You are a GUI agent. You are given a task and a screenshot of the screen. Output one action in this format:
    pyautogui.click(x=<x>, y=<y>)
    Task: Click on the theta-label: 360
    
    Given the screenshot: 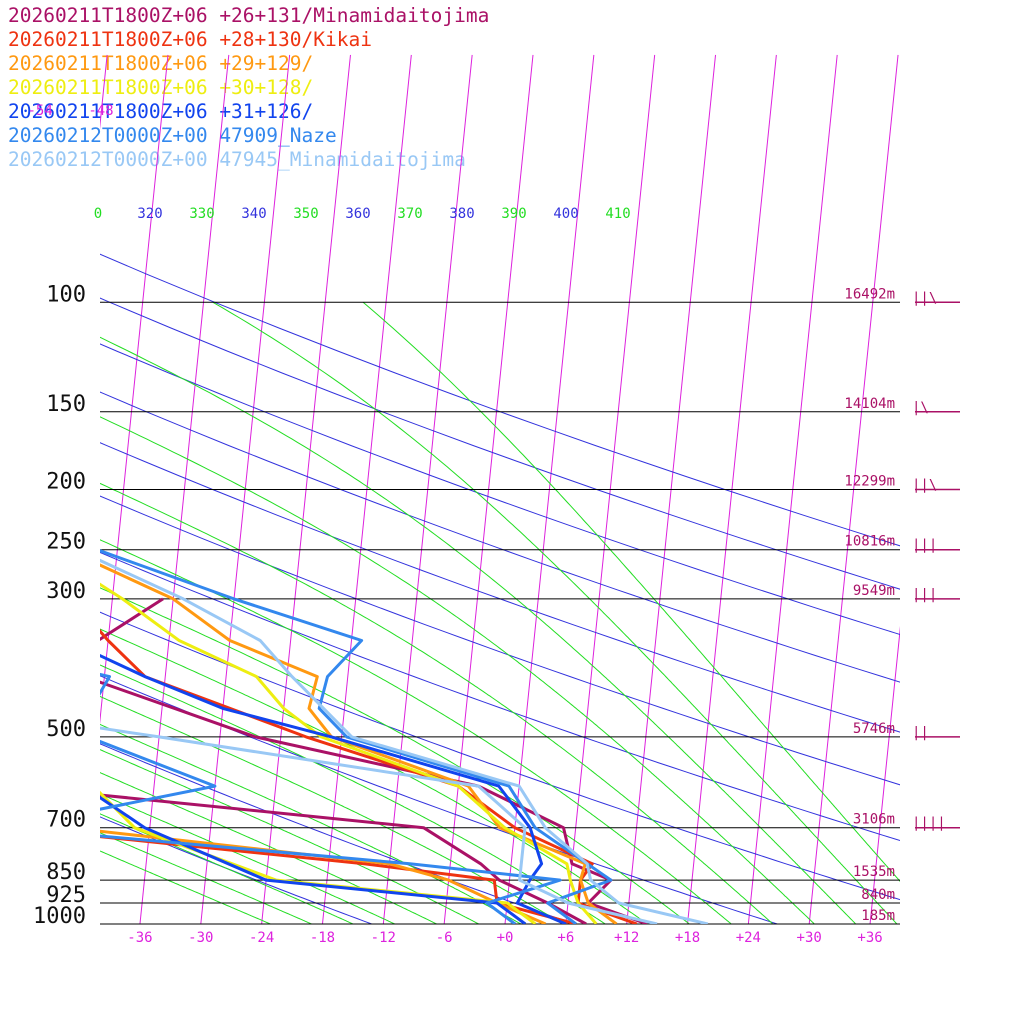 What is the action you would take?
    pyautogui.click(x=357, y=214)
    